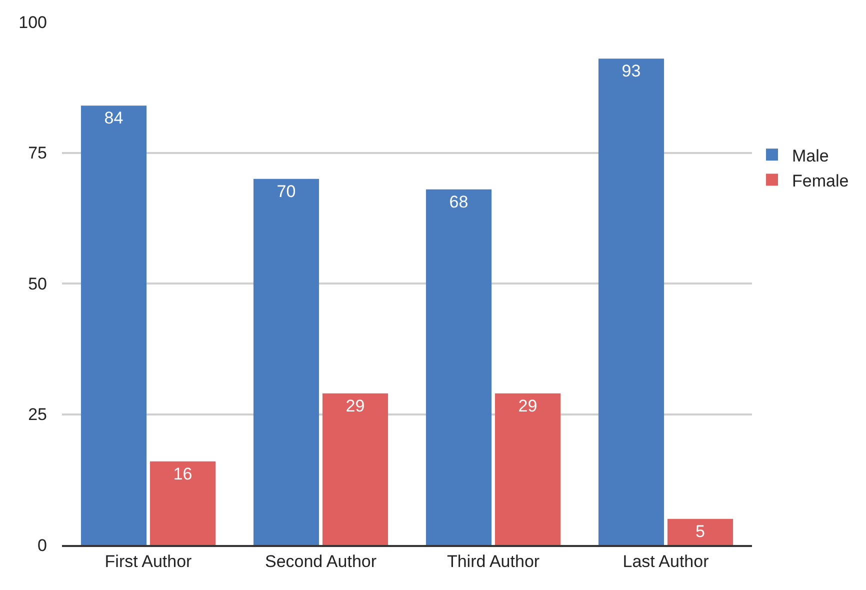  What do you see at coordinates (42, 545) in the screenshot?
I see `y-tick-label: 0` at bounding box center [42, 545].